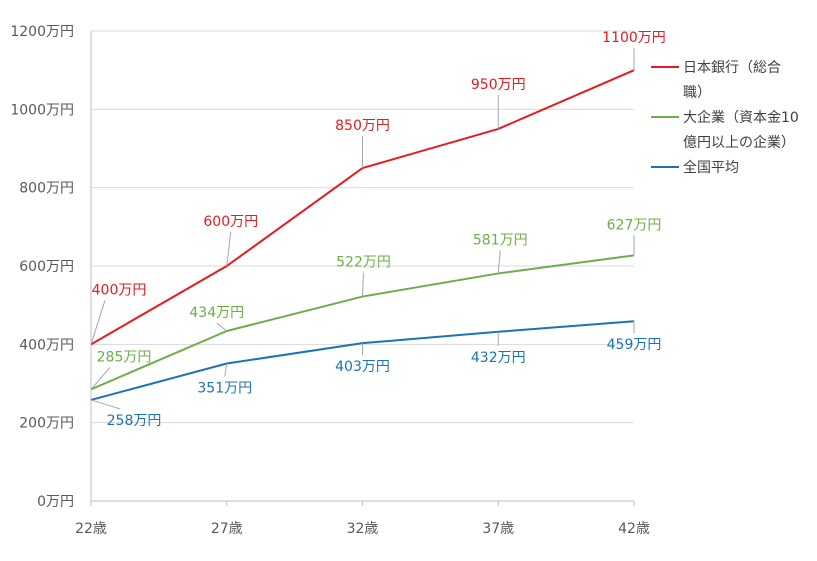 This screenshot has width=817, height=561. Describe the element at coordinates (46, 267) in the screenshot. I see `y-tick-label: 600万円` at that location.